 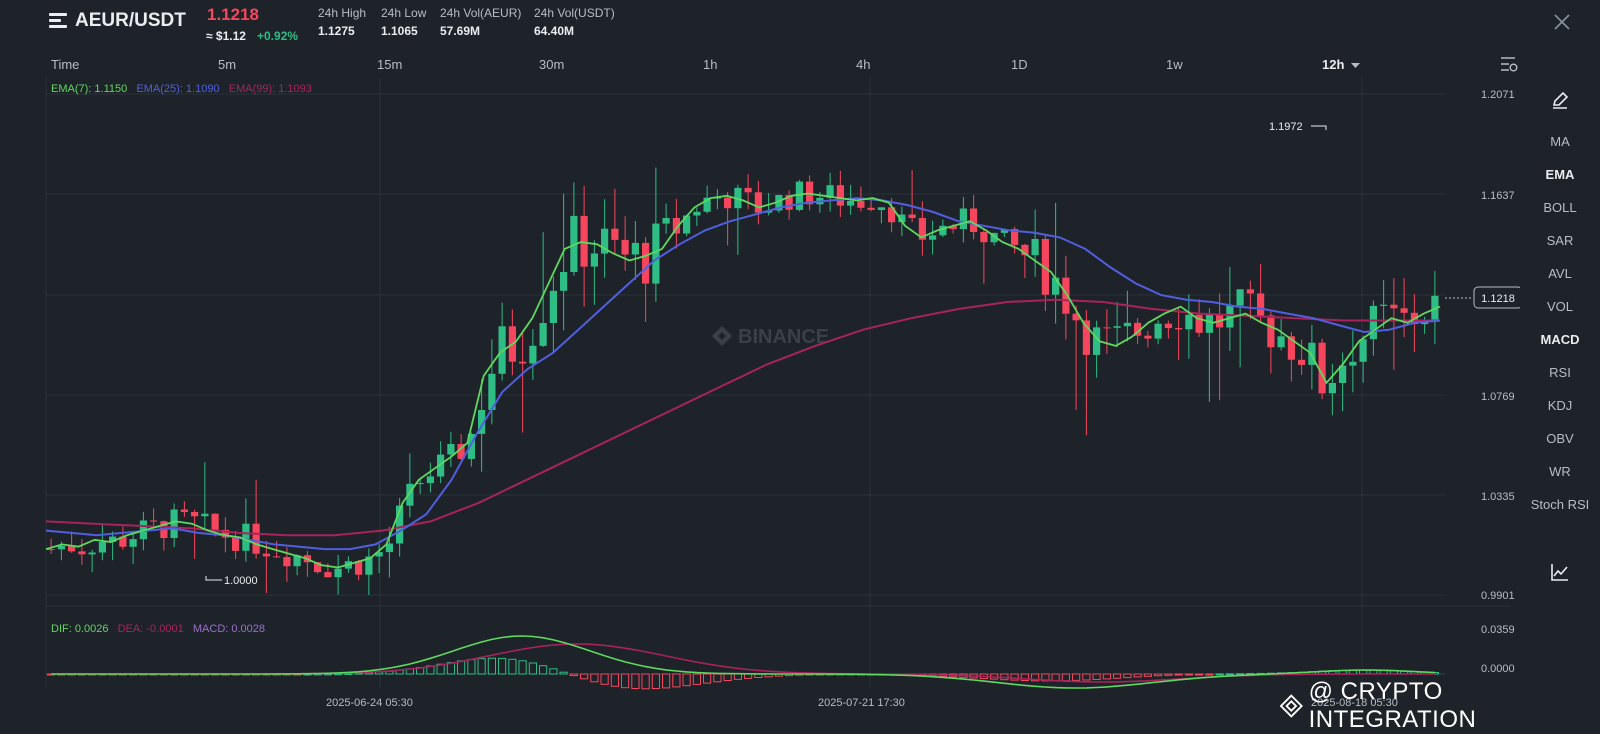 What do you see at coordinates (1498, 669) in the screenshot?
I see `macd-tick: 0.0000` at bounding box center [1498, 669].